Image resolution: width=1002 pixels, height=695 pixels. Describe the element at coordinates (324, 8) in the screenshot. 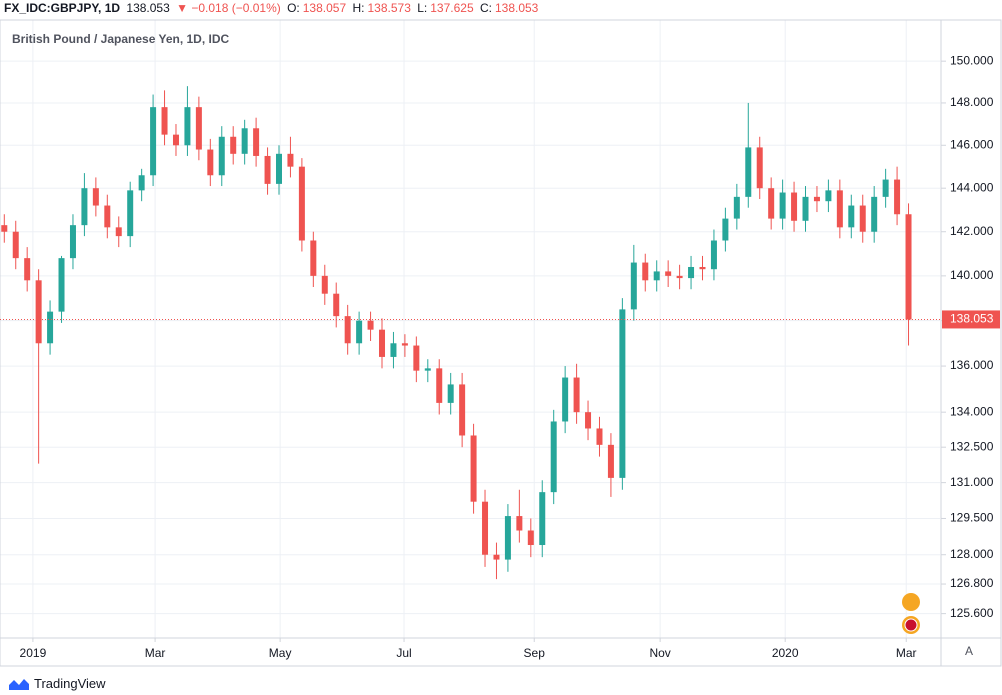

I see `ohlc-value: 138.057` at that location.